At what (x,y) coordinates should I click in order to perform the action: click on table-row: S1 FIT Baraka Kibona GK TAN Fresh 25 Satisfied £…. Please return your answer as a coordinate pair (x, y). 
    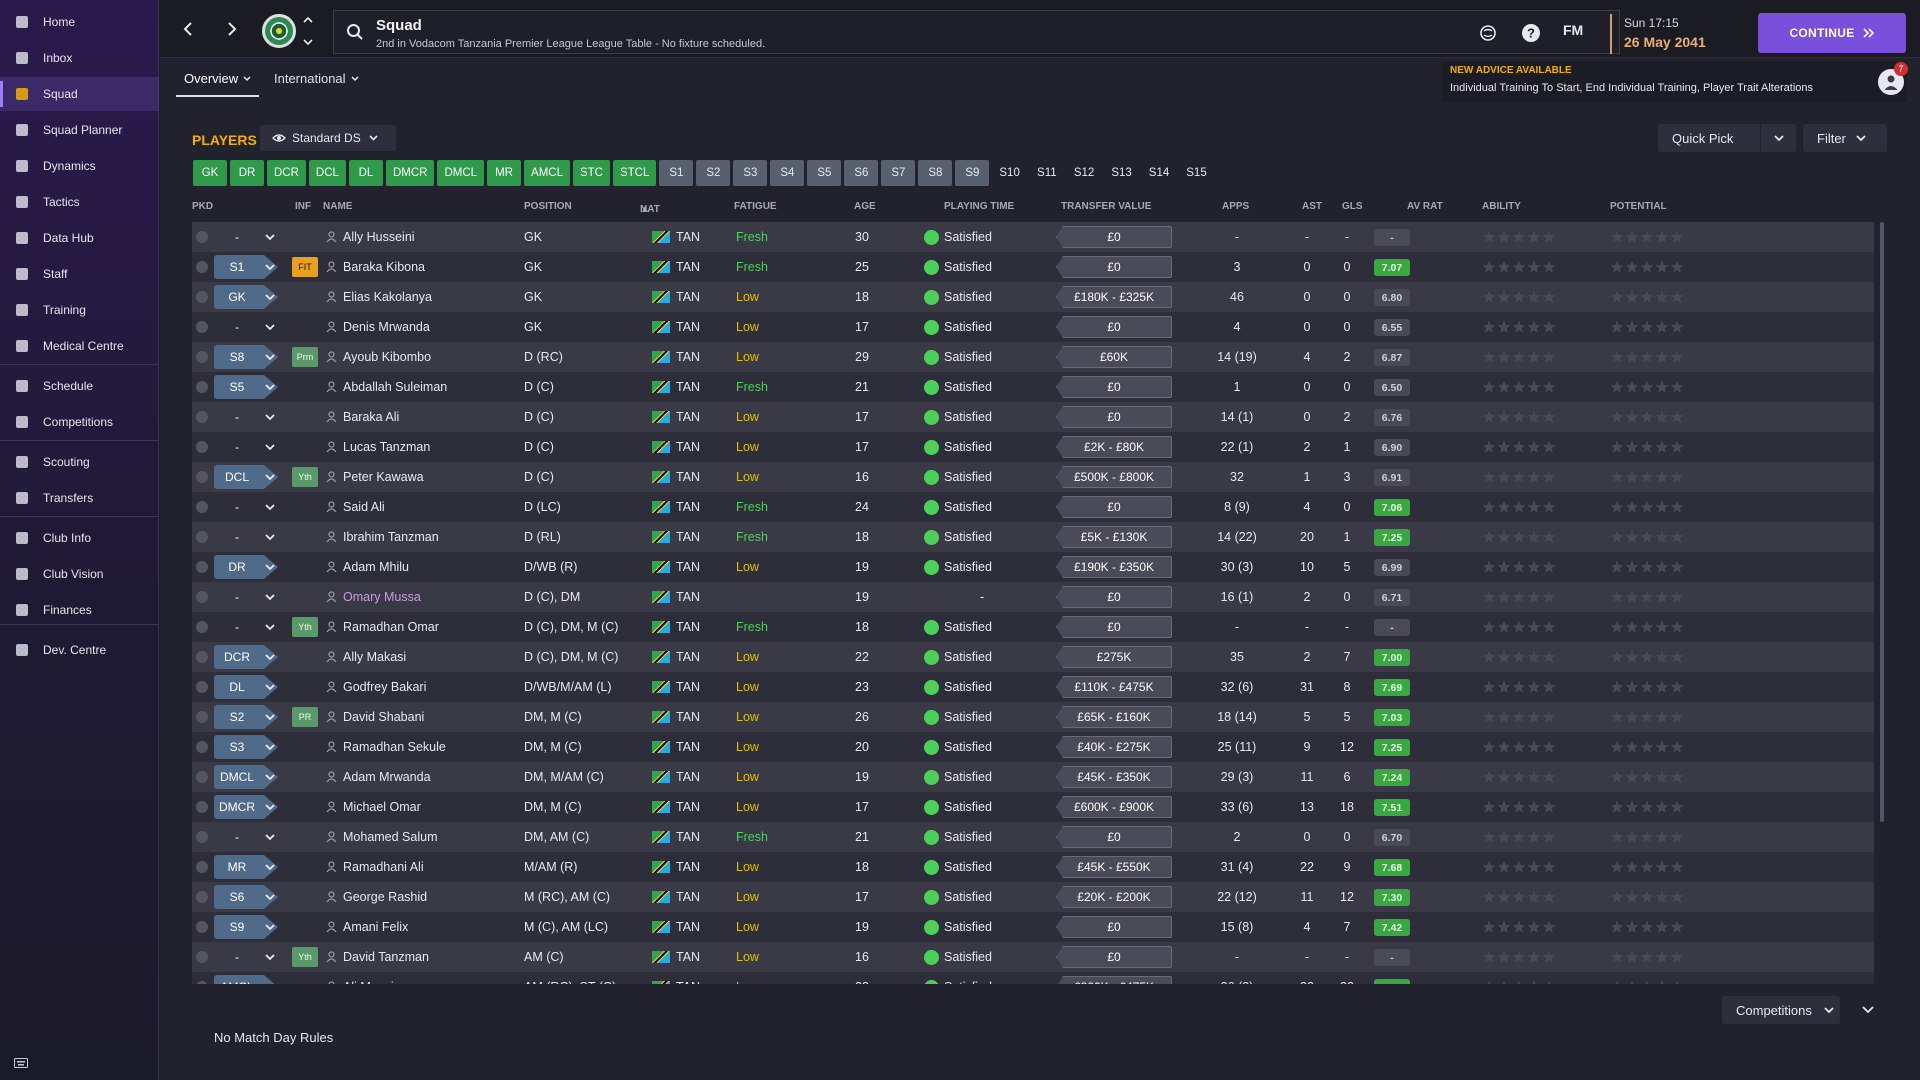
    Looking at the image, I should click on (1033, 267).